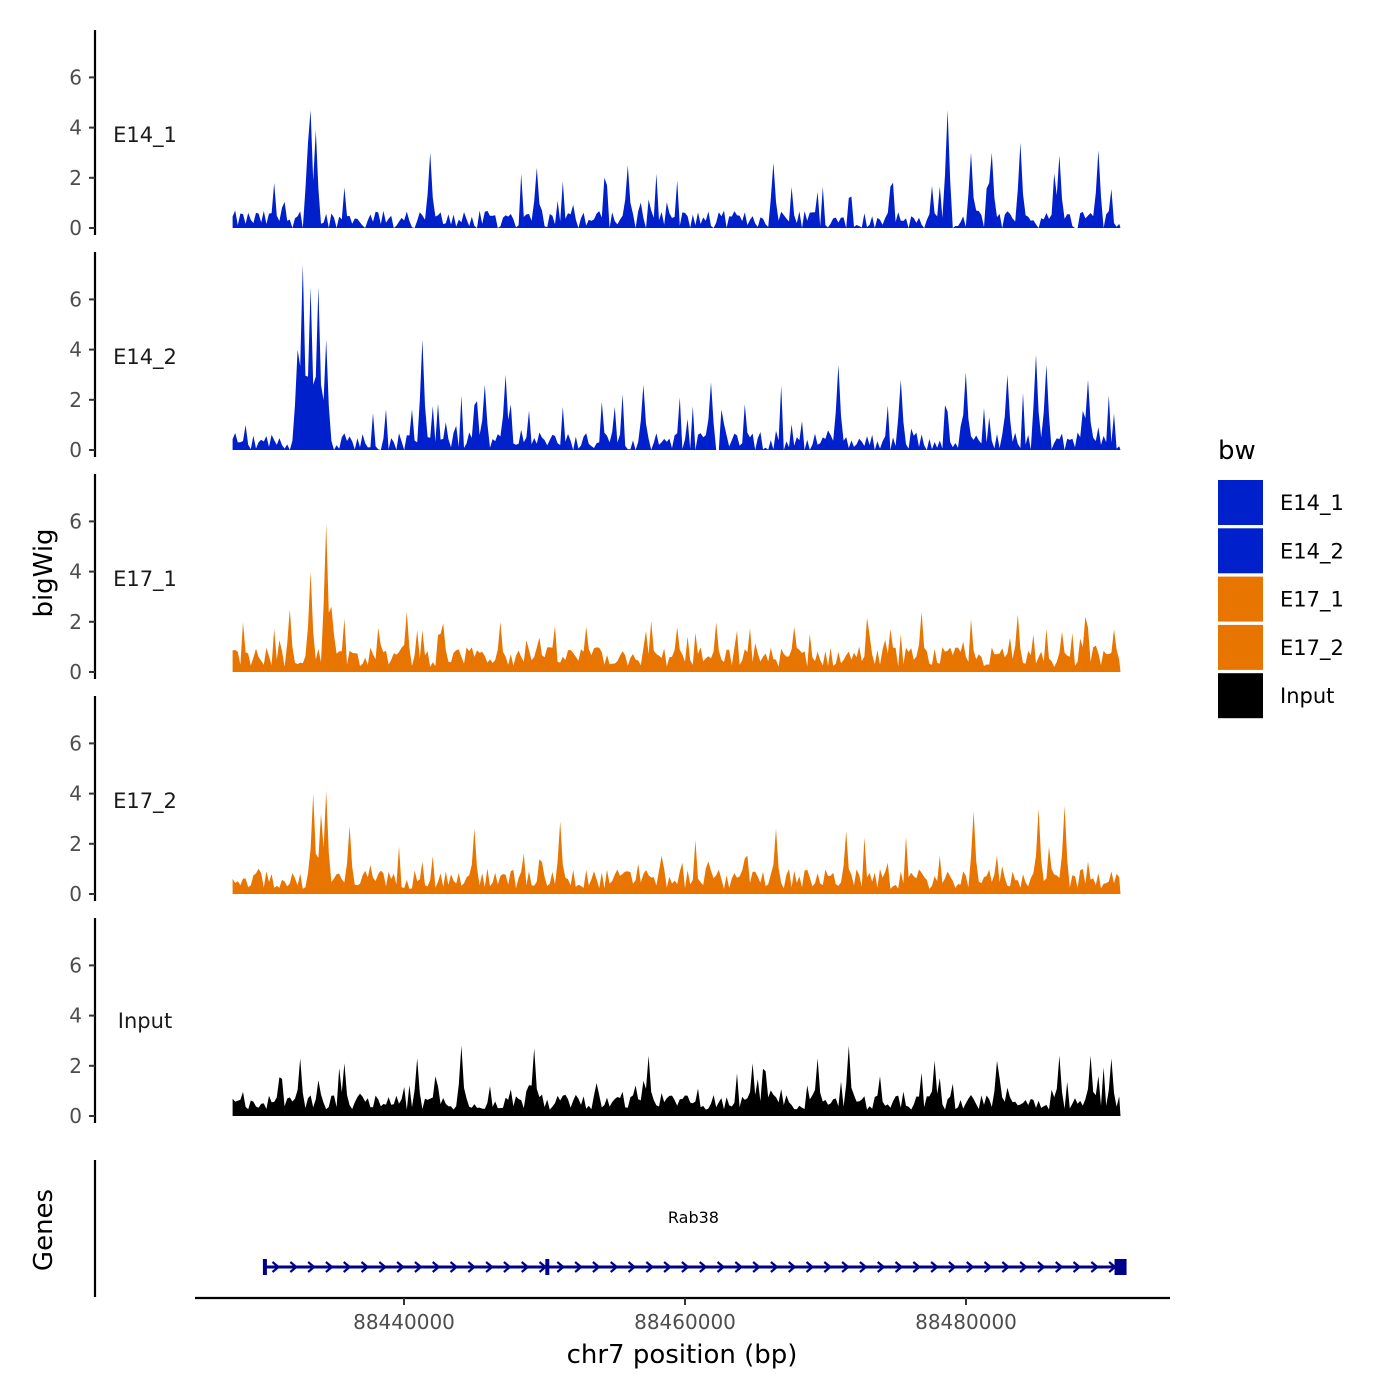  I want to click on track-label-E17_2: E17_2, so click(145, 801).